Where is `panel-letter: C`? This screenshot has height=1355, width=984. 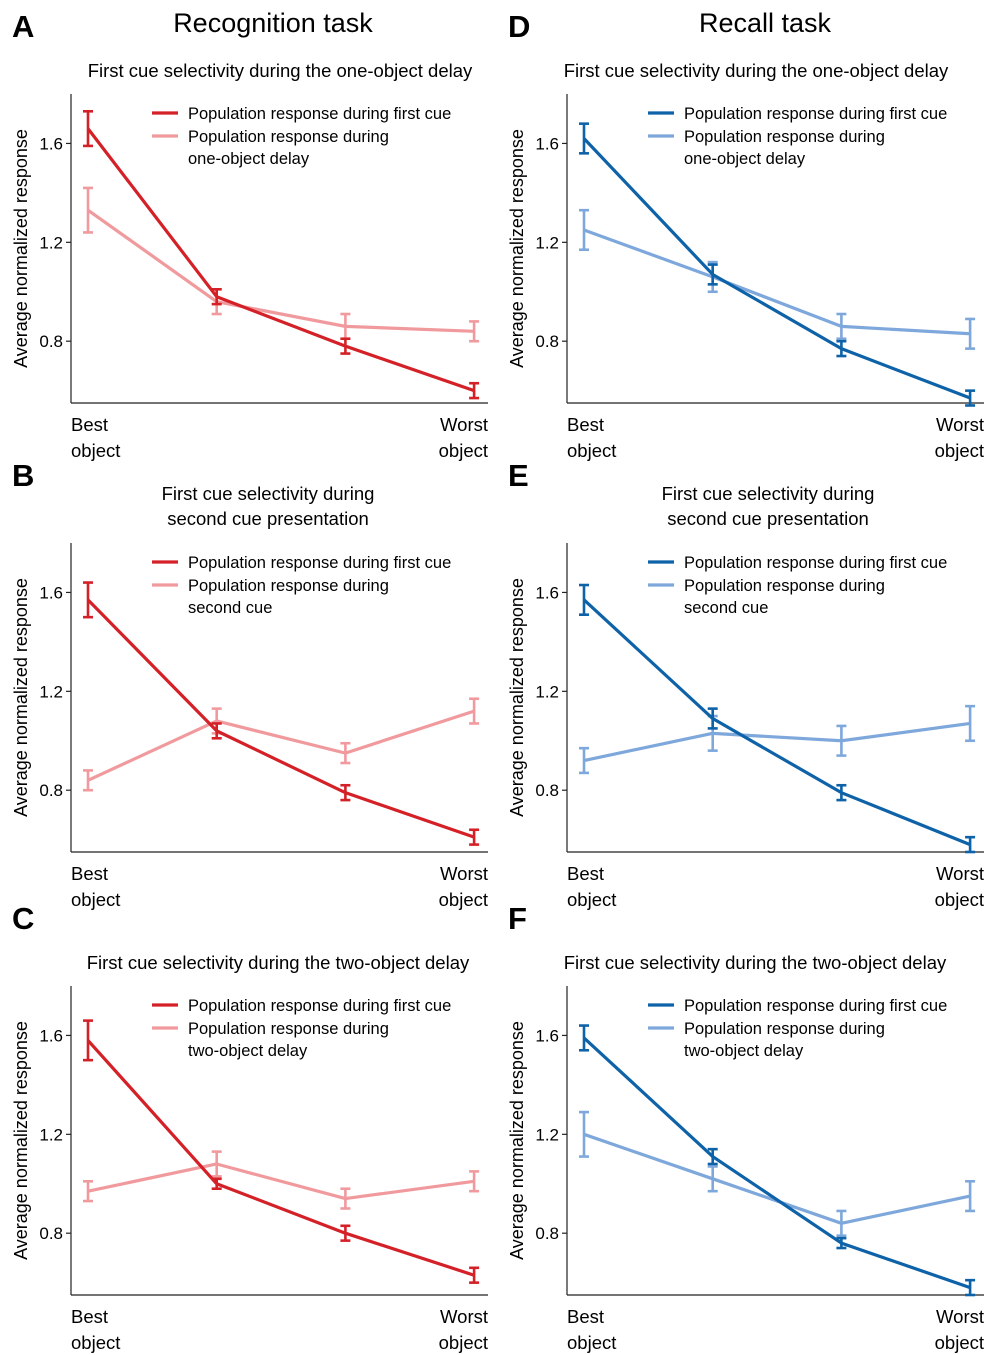 panel-letter: C is located at coordinates (23, 918).